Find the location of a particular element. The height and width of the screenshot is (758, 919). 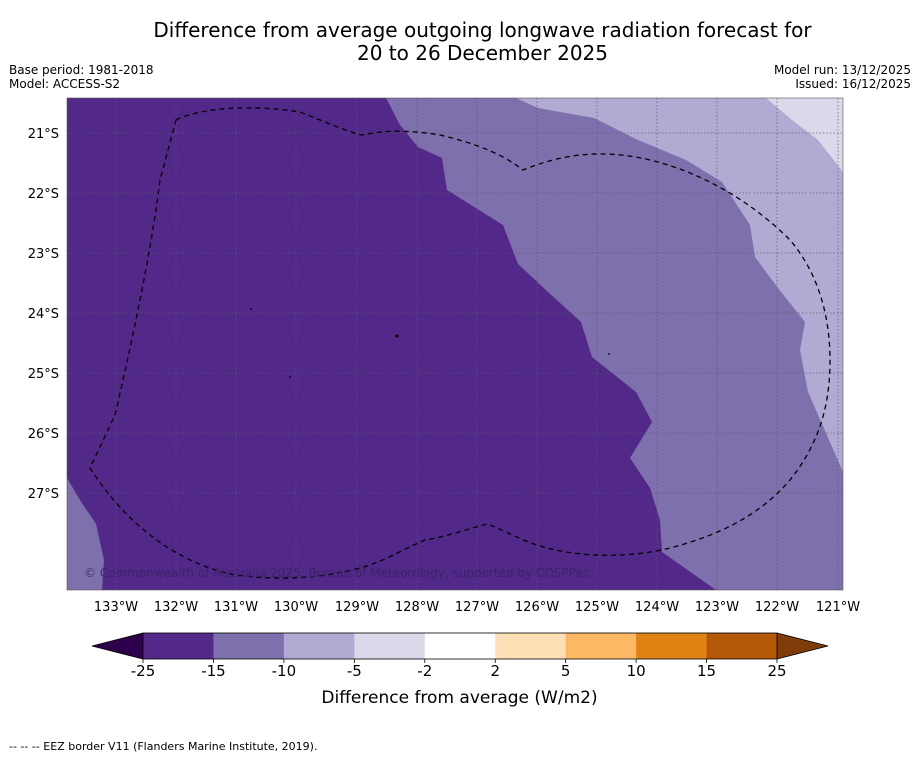

latitude-labels: 21°S 22°S 23°S 24°S 25°S 26°S 27°S is located at coordinates (43, 314).